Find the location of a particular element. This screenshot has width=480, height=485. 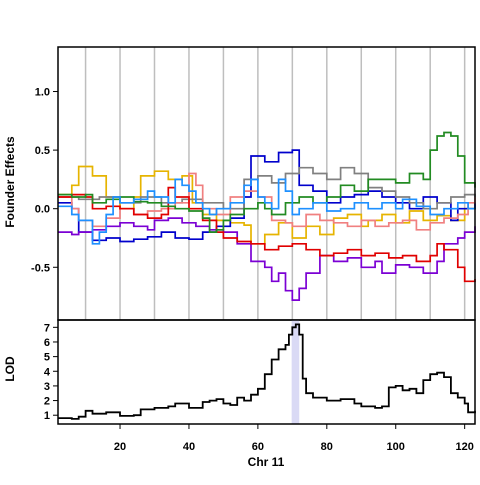

xtick-label: 60 is located at coordinates (258, 447).